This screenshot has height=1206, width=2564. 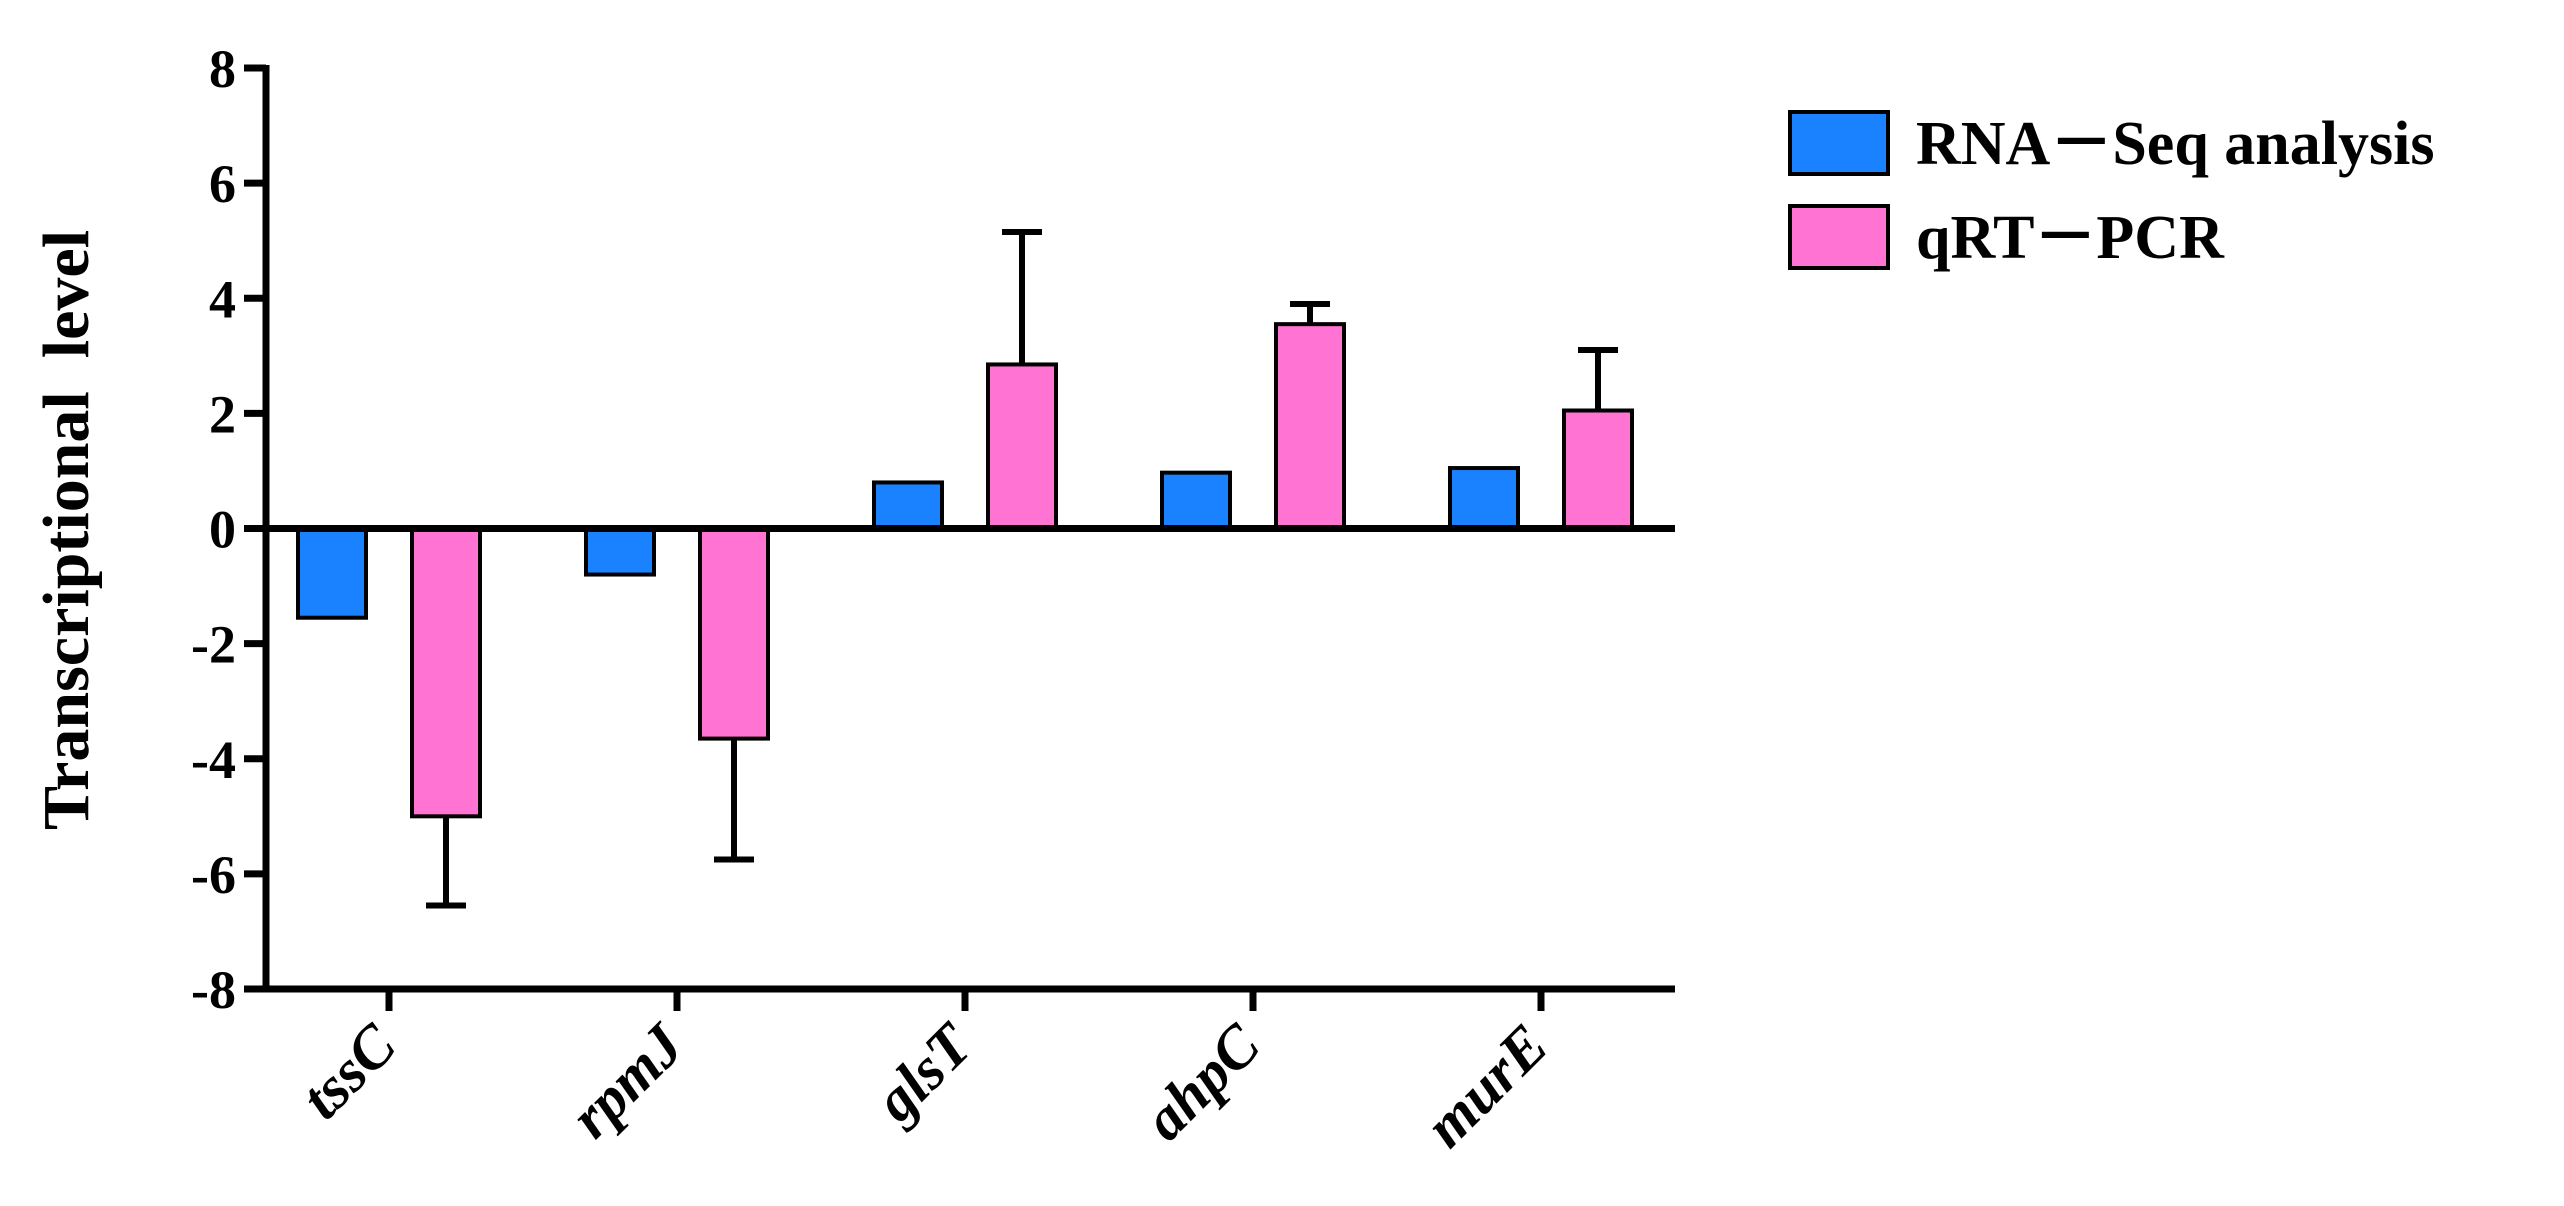 I want to click on bar-qrt-pcr-rpmJ, so click(x=734, y=633).